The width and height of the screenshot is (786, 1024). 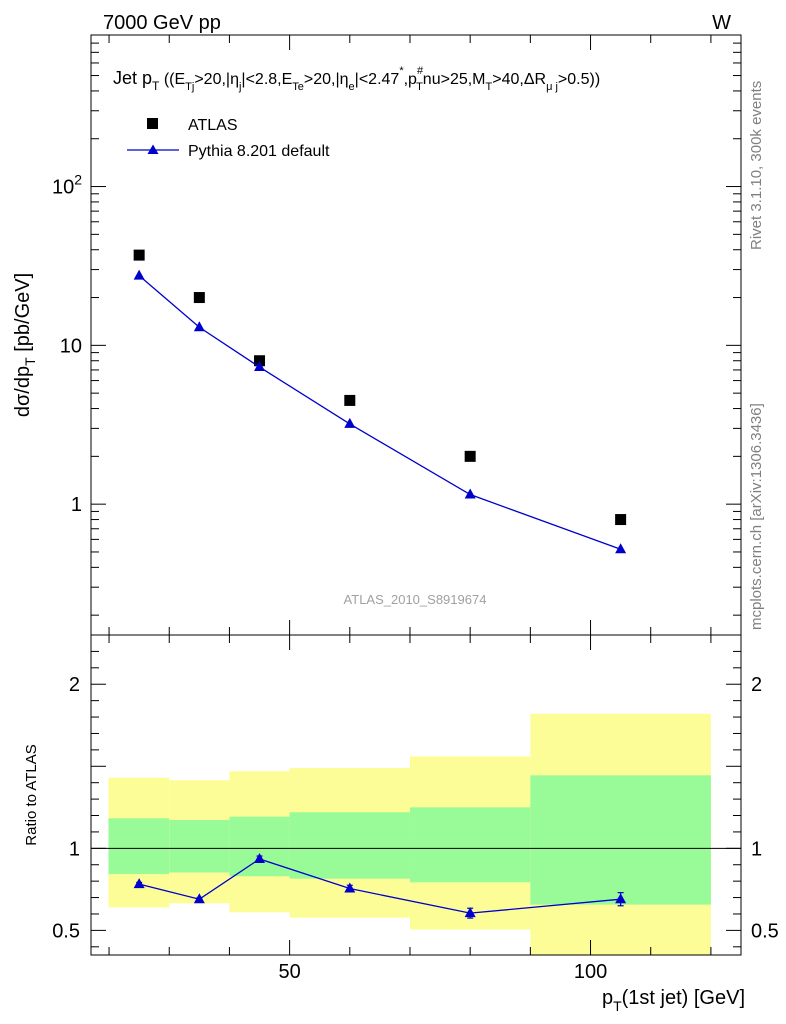 I want to click on ratio-y-axis-label: Ratio to ATLAS, so click(x=31, y=794).